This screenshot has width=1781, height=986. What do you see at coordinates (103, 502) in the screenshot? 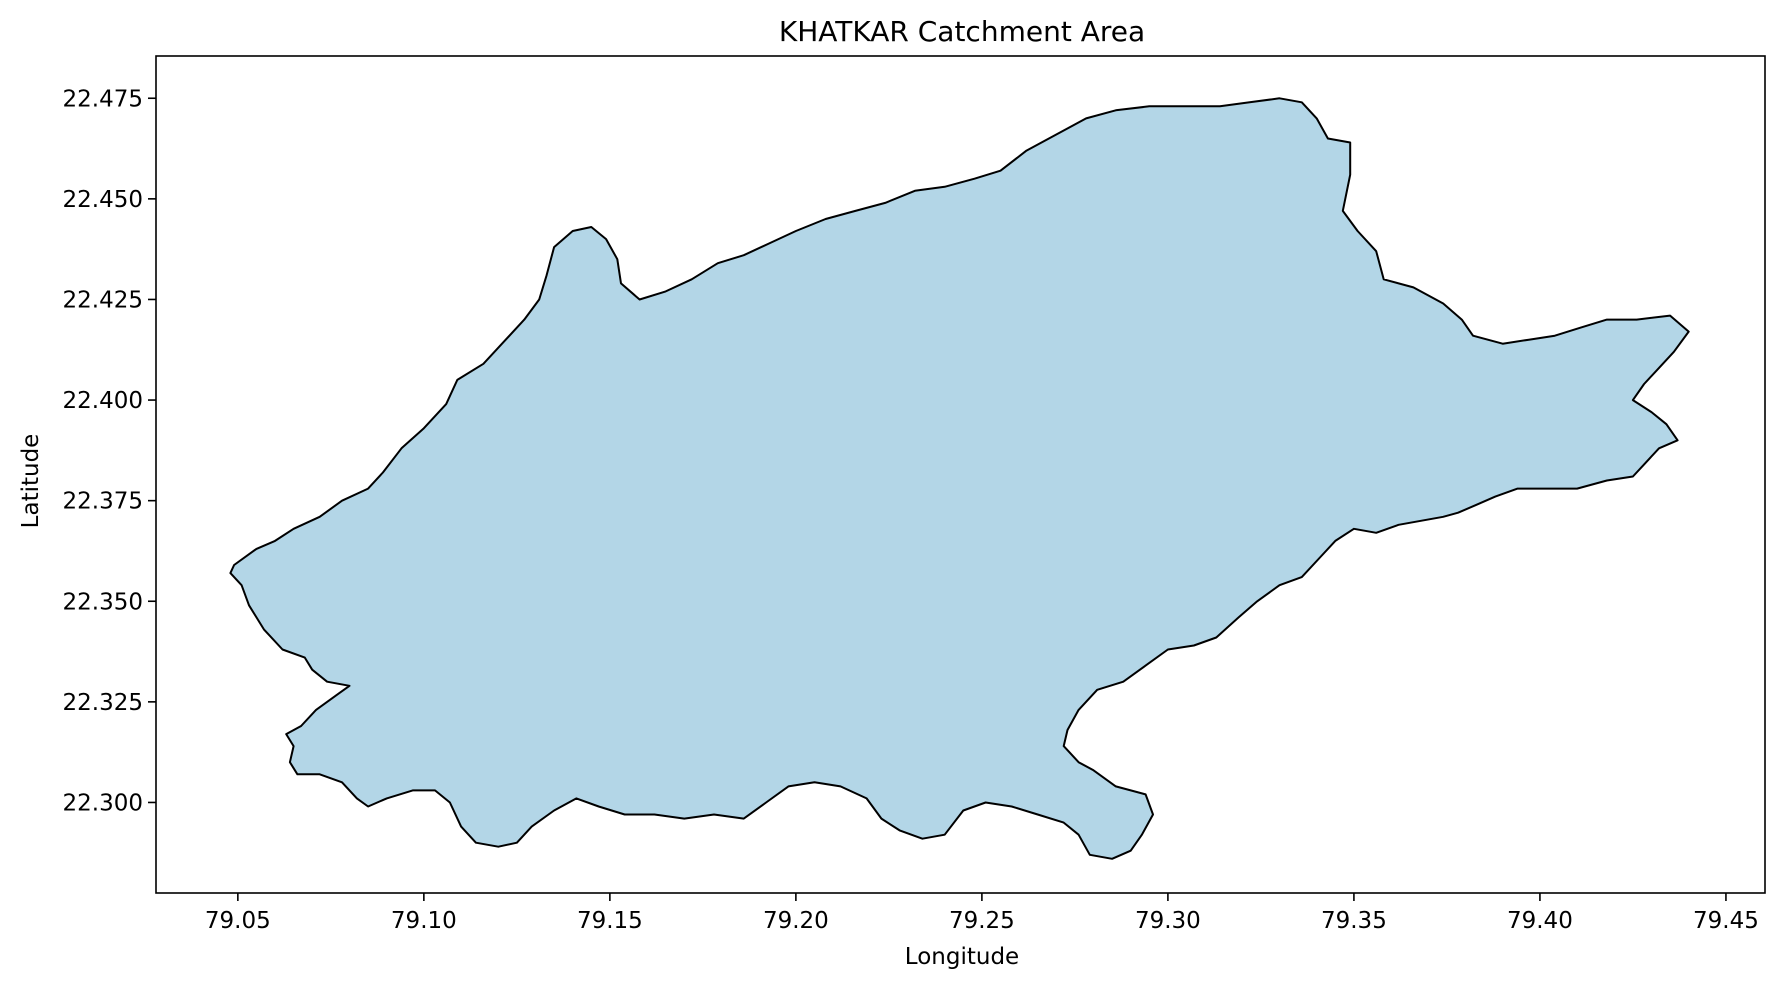
I see `y-tick-label: 22.375` at bounding box center [103, 502].